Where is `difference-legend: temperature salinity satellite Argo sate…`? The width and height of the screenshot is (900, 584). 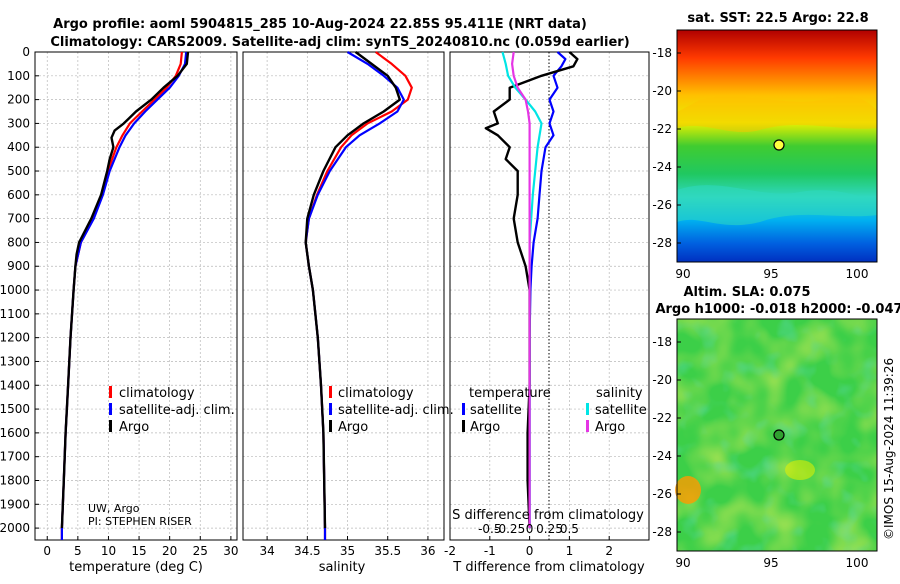 difference-legend: temperature salinity satellite Argo sate… is located at coordinates (554, 410).